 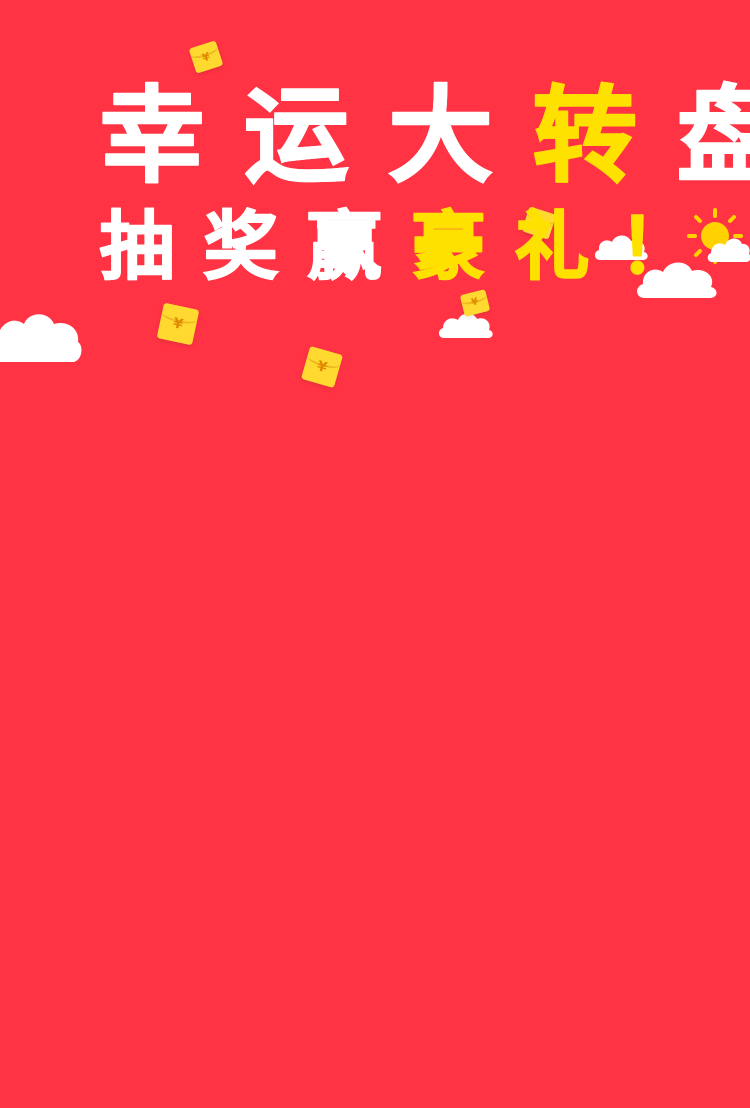 I want to click on title-char: 盘, so click(x=713, y=136).